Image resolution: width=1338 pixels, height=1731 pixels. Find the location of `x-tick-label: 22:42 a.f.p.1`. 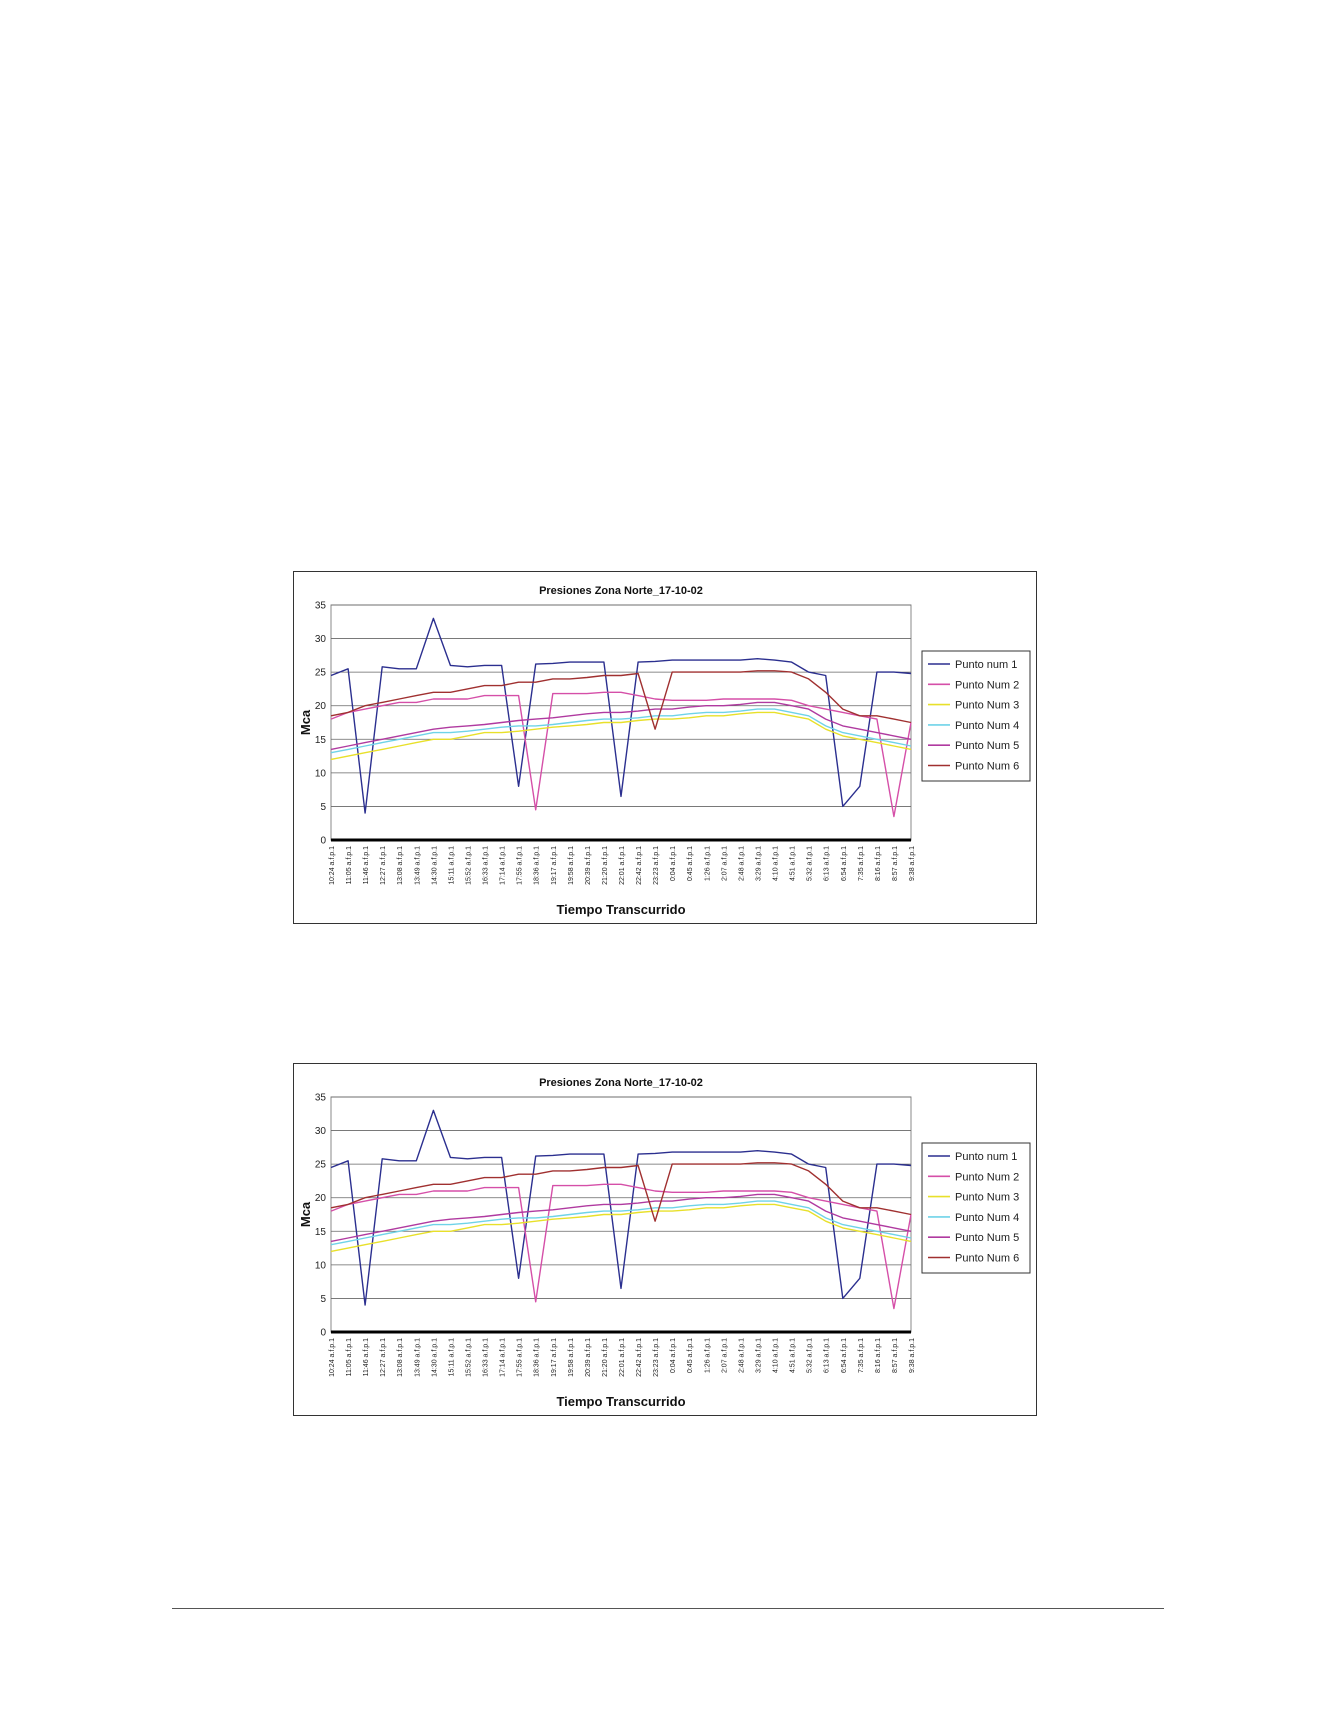

x-tick-label: 22:42 a.f.p.1 is located at coordinates (639, 865).